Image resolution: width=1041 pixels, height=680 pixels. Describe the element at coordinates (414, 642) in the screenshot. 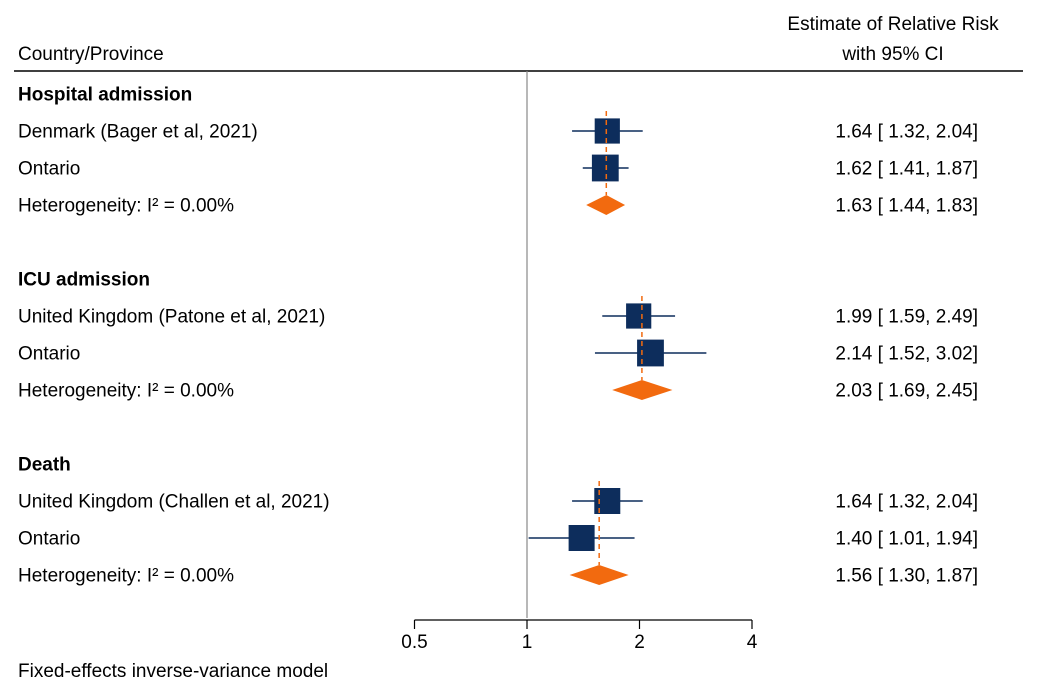

I see `x-tick-label: 0.5` at that location.